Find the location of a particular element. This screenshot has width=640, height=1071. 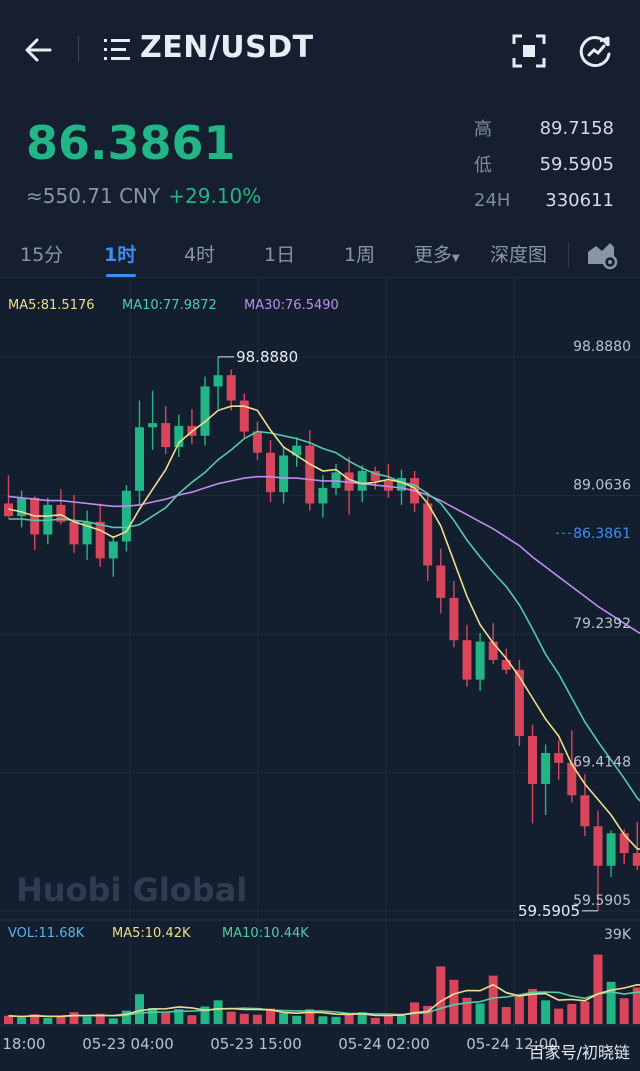

cny-price-line: ≈550.71 CNY +29.10% is located at coordinates (143, 196).